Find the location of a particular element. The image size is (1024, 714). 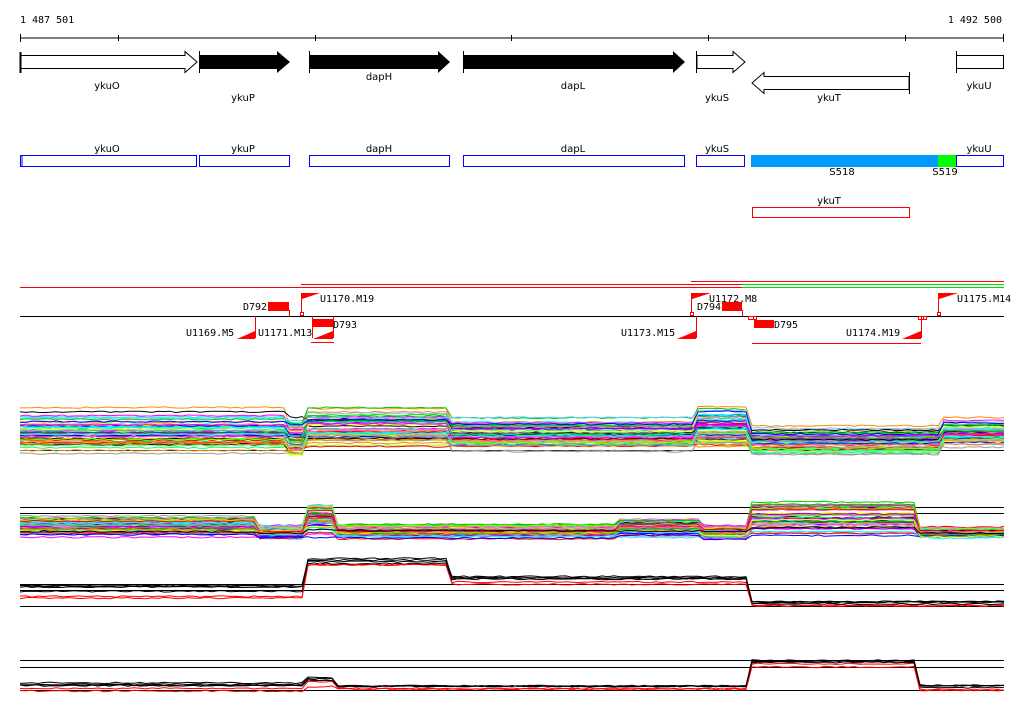

gene-dapL: dapL is located at coordinates (574, 71).